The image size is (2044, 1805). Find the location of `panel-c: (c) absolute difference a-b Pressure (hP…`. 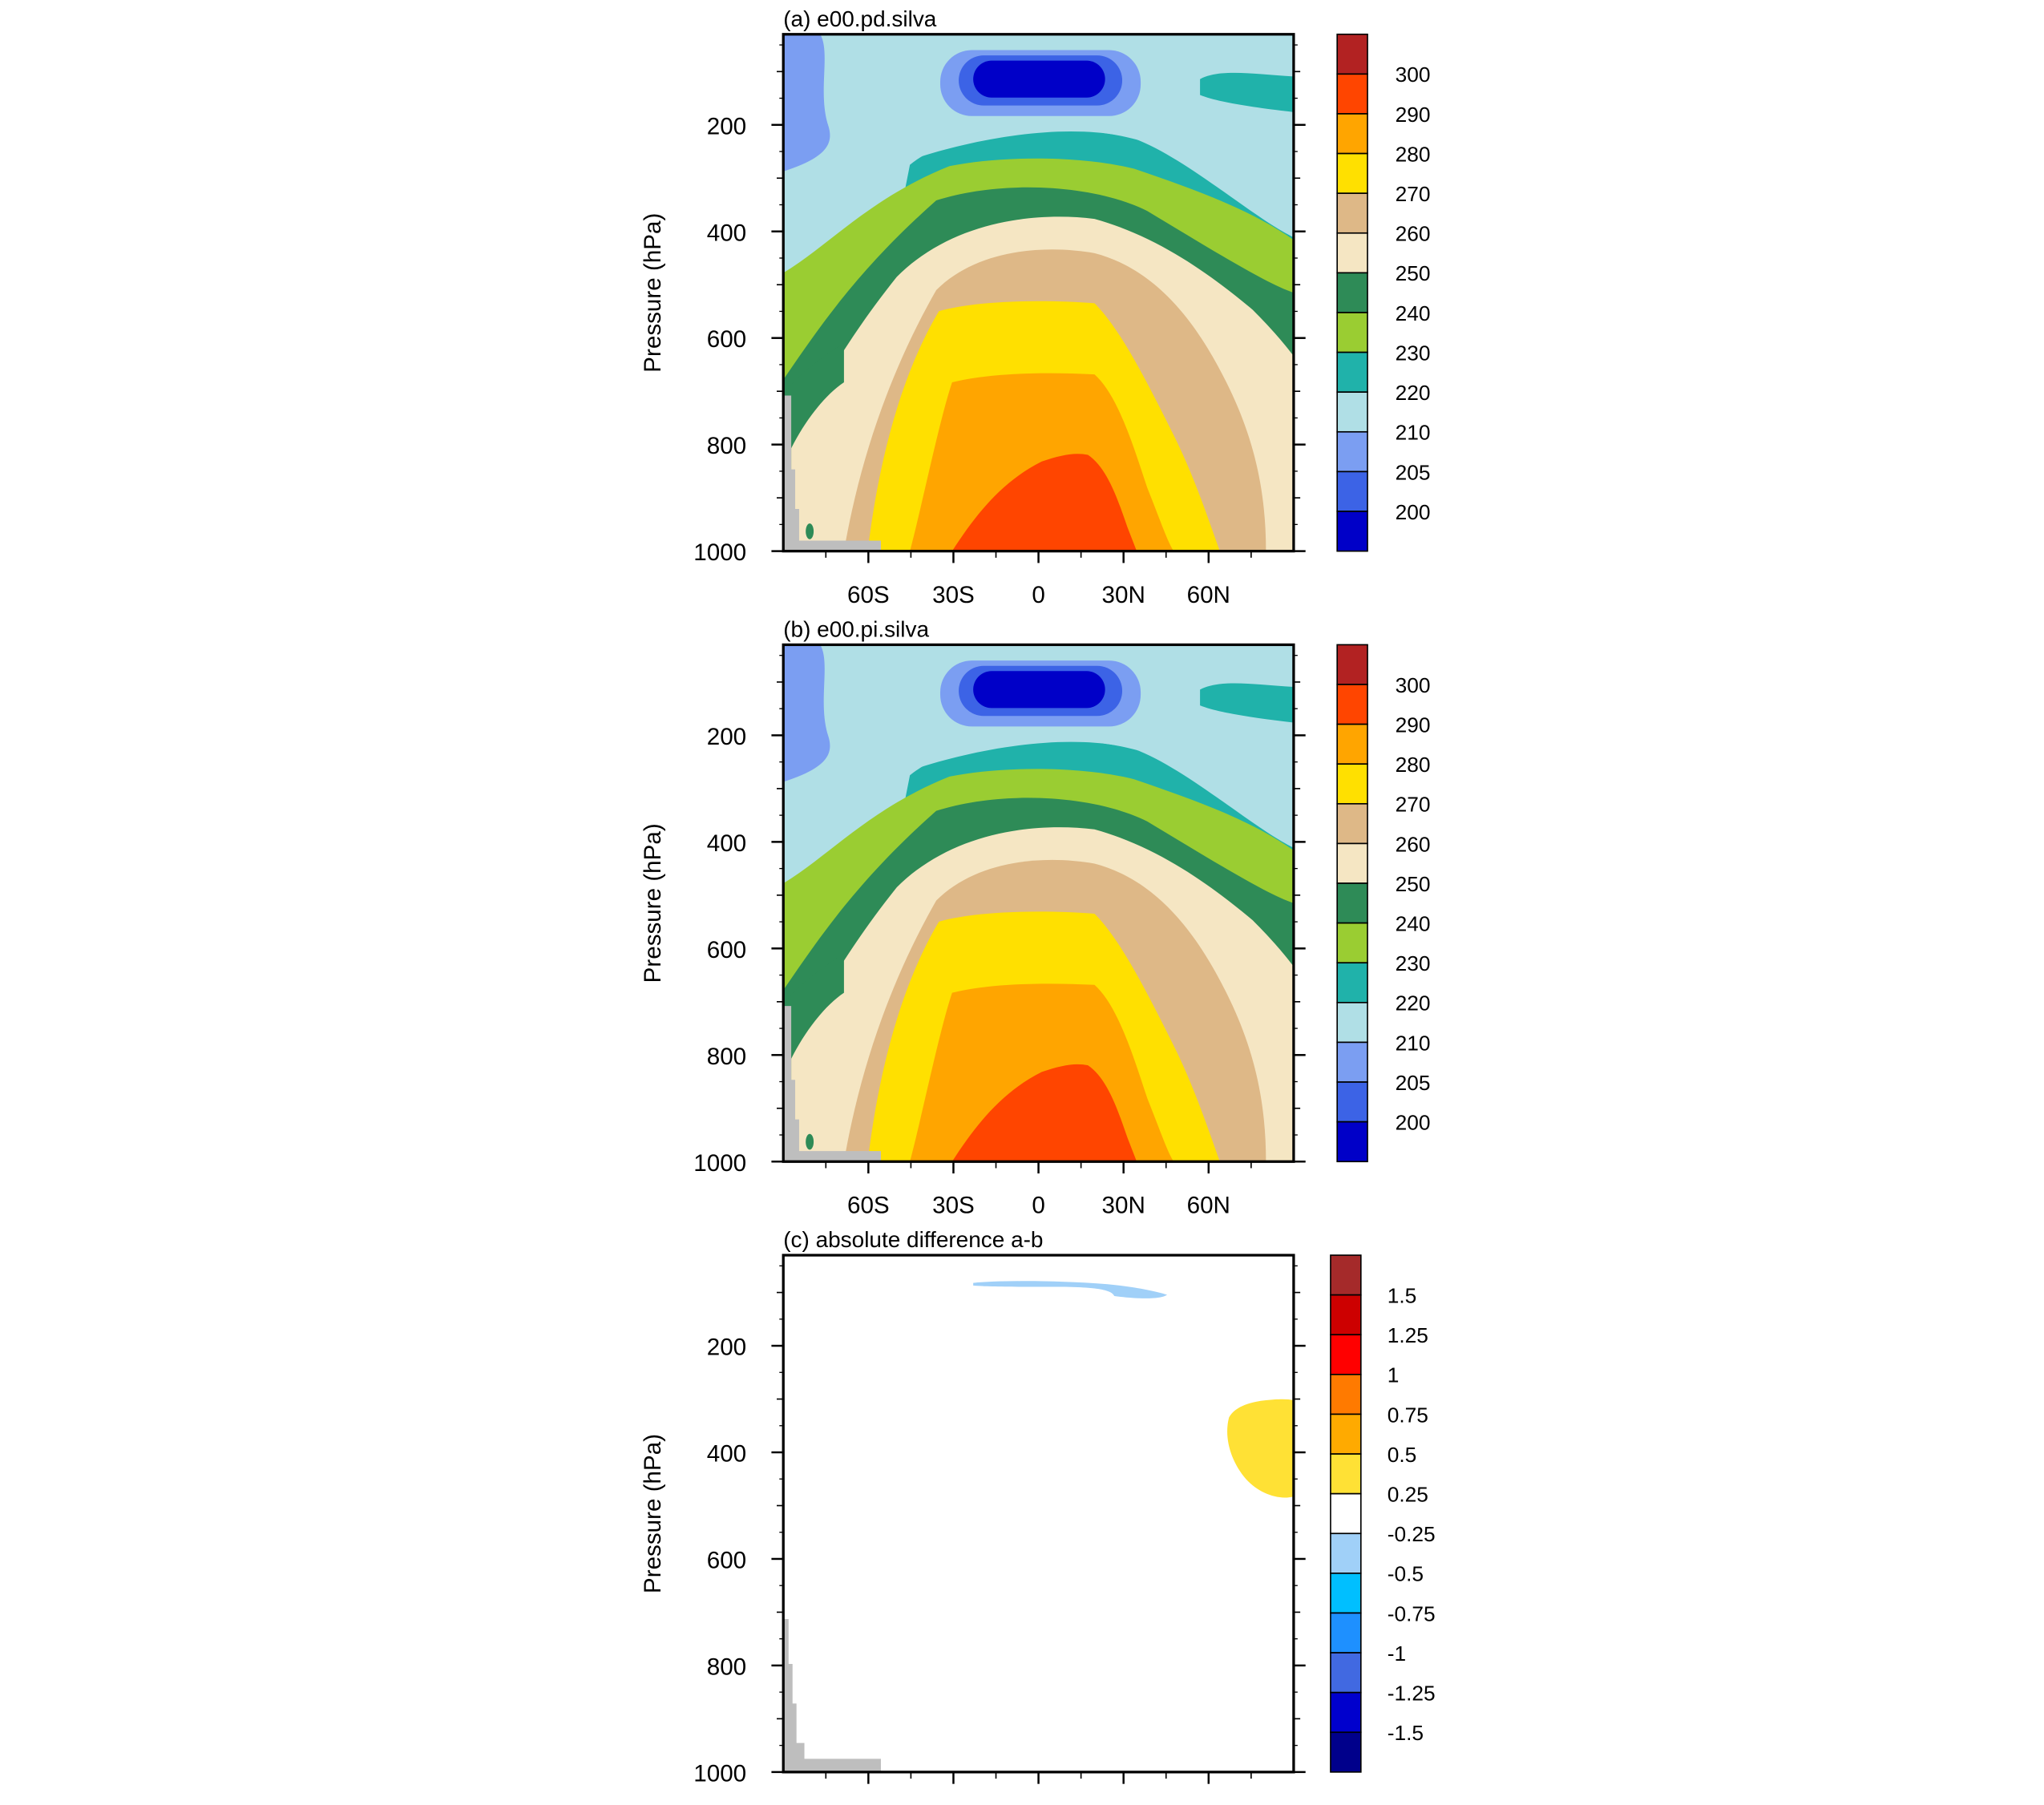

panel-c: (c) absolute difference a-b Pressure (hP… is located at coordinates (1037, 1516).